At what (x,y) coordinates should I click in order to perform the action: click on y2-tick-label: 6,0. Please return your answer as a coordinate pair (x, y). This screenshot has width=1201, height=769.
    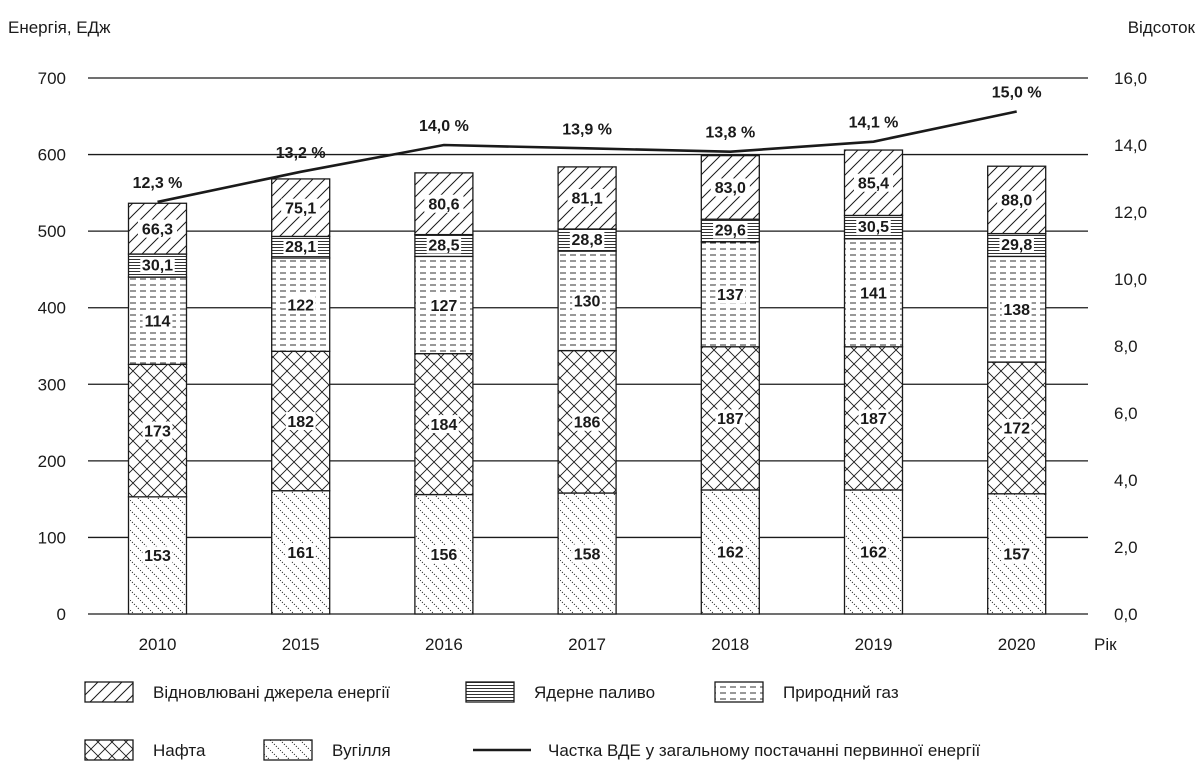
    Looking at the image, I should click on (1126, 413).